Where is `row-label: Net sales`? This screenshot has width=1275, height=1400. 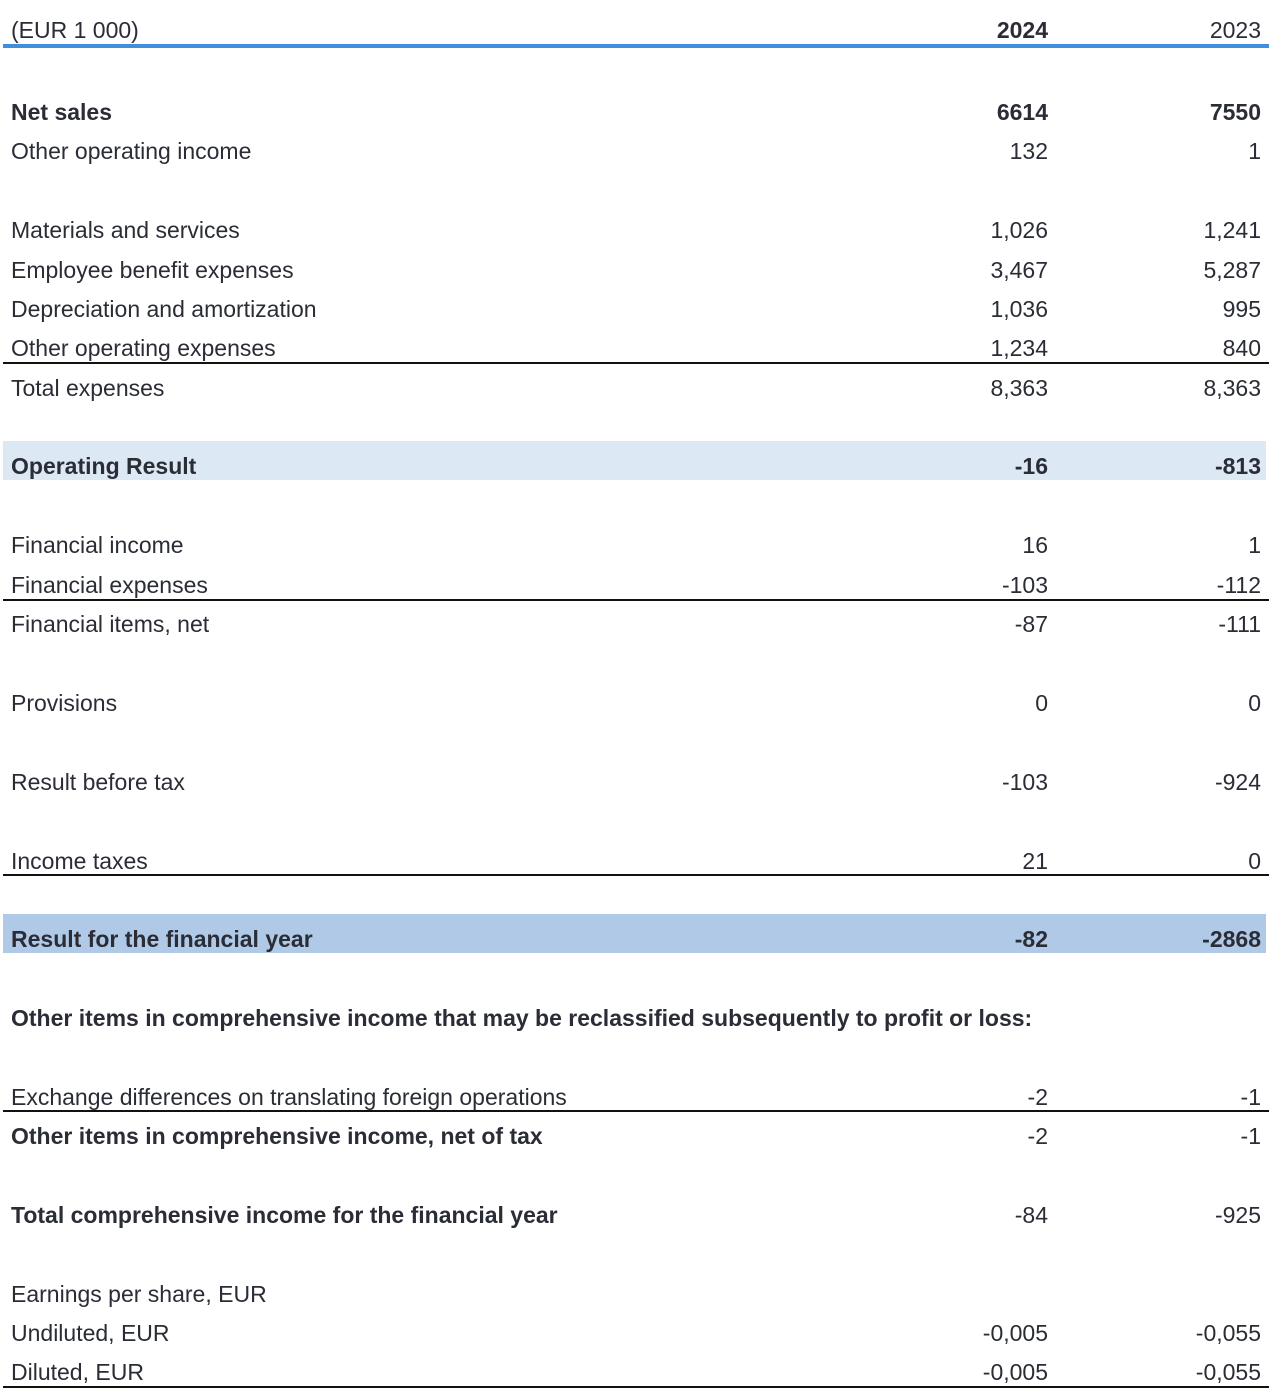
row-label: Net sales is located at coordinates (62, 112).